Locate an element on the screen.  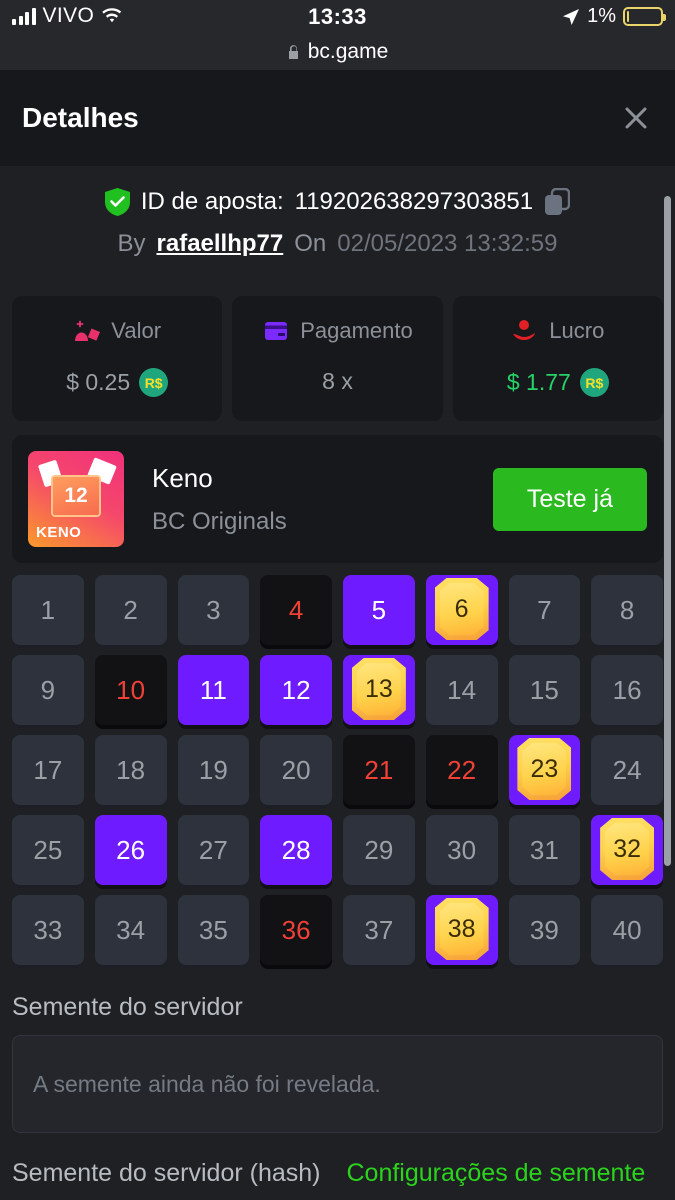
byline: By rafaellhp77 On 02/05/2023 13:32:59 is located at coordinates (337, 244).